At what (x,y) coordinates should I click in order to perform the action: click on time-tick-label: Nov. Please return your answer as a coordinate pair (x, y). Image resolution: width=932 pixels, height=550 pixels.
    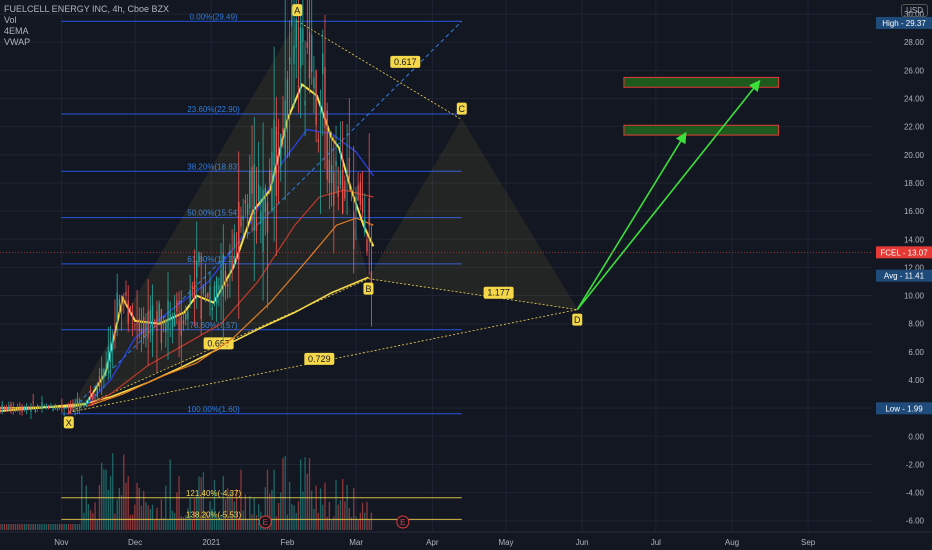
    Looking at the image, I should click on (61, 542).